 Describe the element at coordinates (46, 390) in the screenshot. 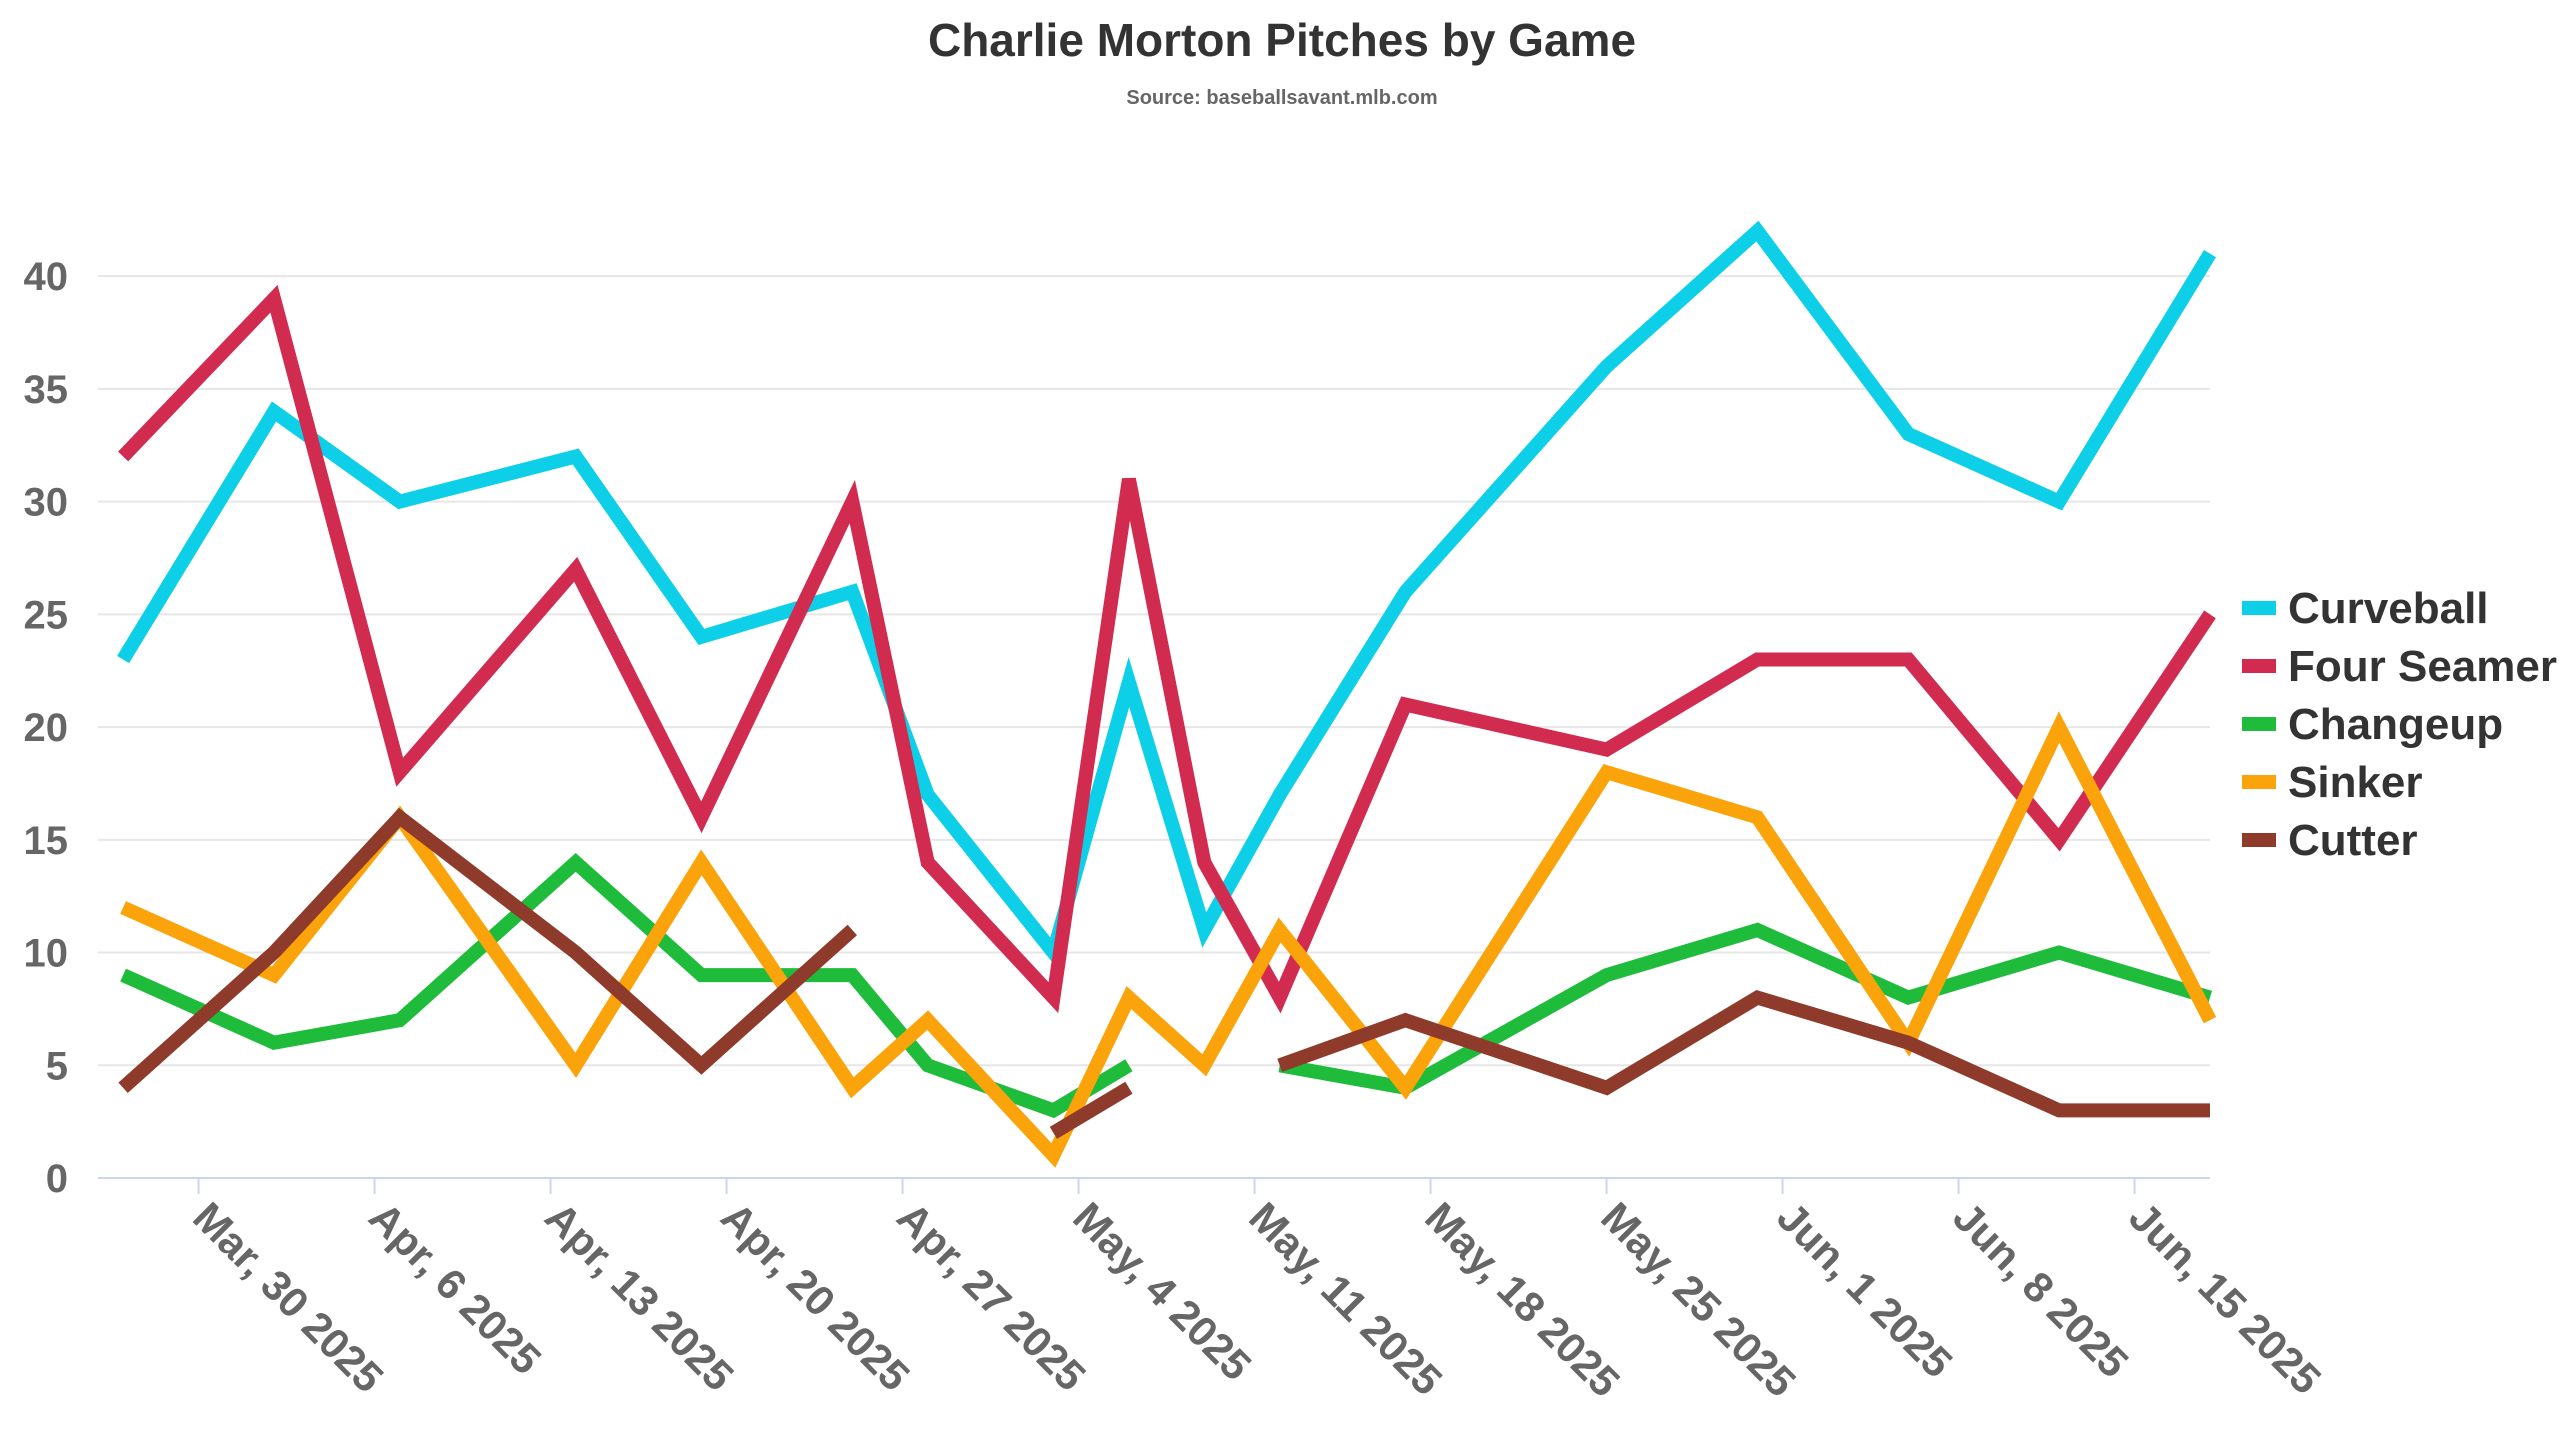

I see `y-tick-label: 35` at that location.